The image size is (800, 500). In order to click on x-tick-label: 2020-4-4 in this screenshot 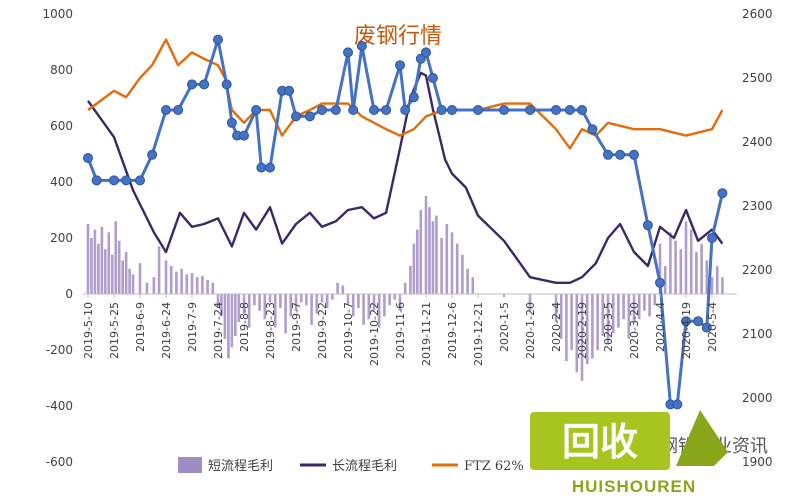, I will do `click(660, 327)`.